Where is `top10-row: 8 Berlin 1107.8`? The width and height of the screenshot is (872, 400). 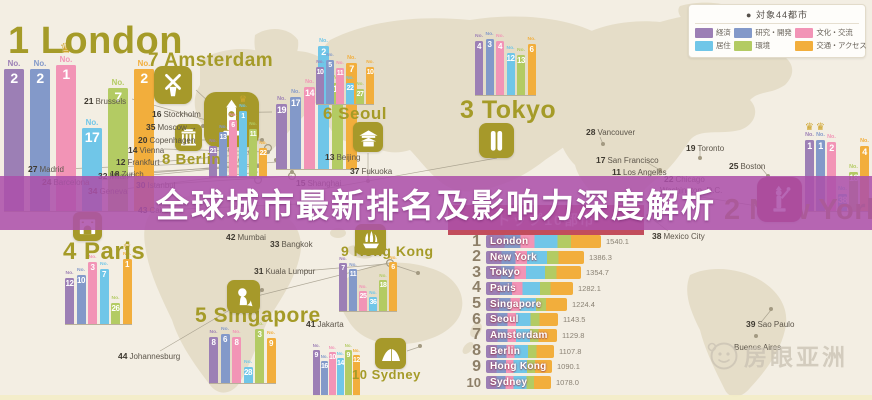
top10-row: 8 Berlin 1107.8 is located at coordinates (516, 351).